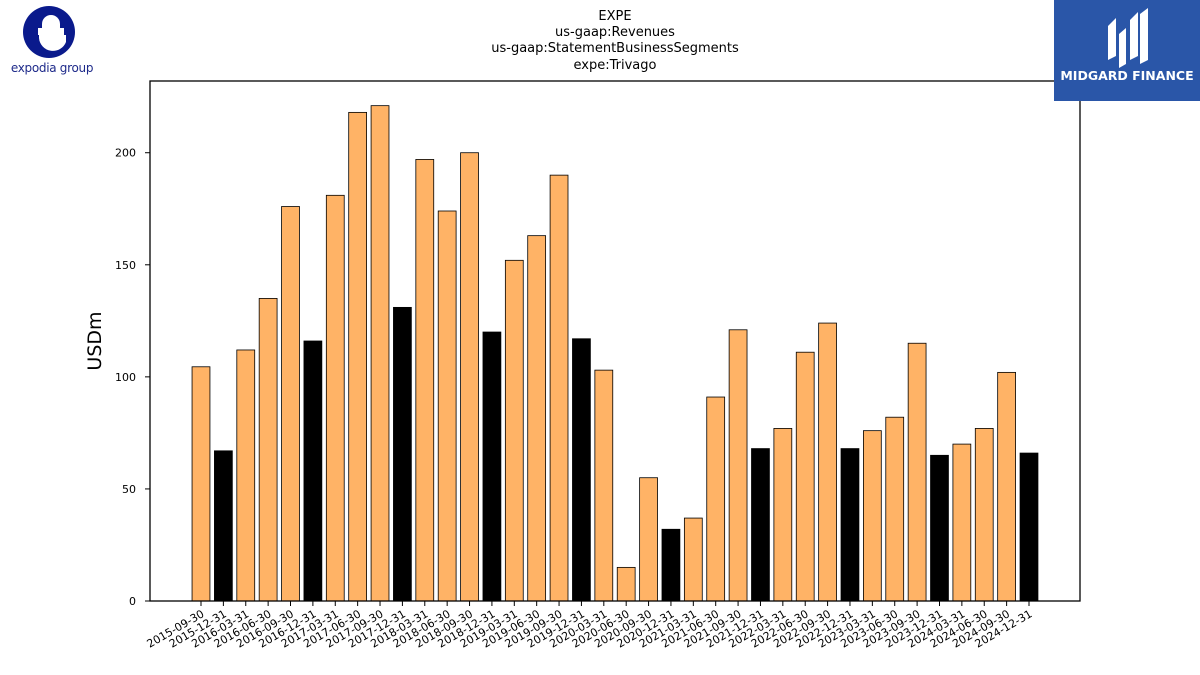 The image size is (1200, 675). I want to click on midgard-finance-logo: MIDGARD FINANCE, so click(1127, 50).